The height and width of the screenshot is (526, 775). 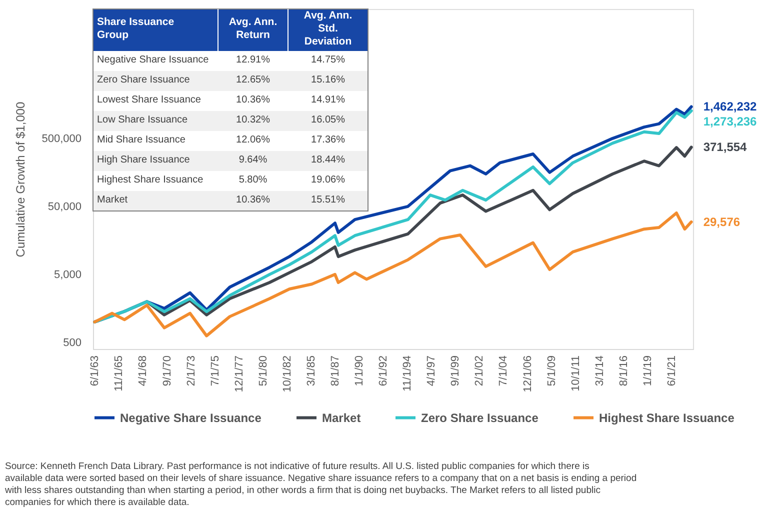 I want to click on x-tick-label: 3/1/14, so click(x=600, y=371).